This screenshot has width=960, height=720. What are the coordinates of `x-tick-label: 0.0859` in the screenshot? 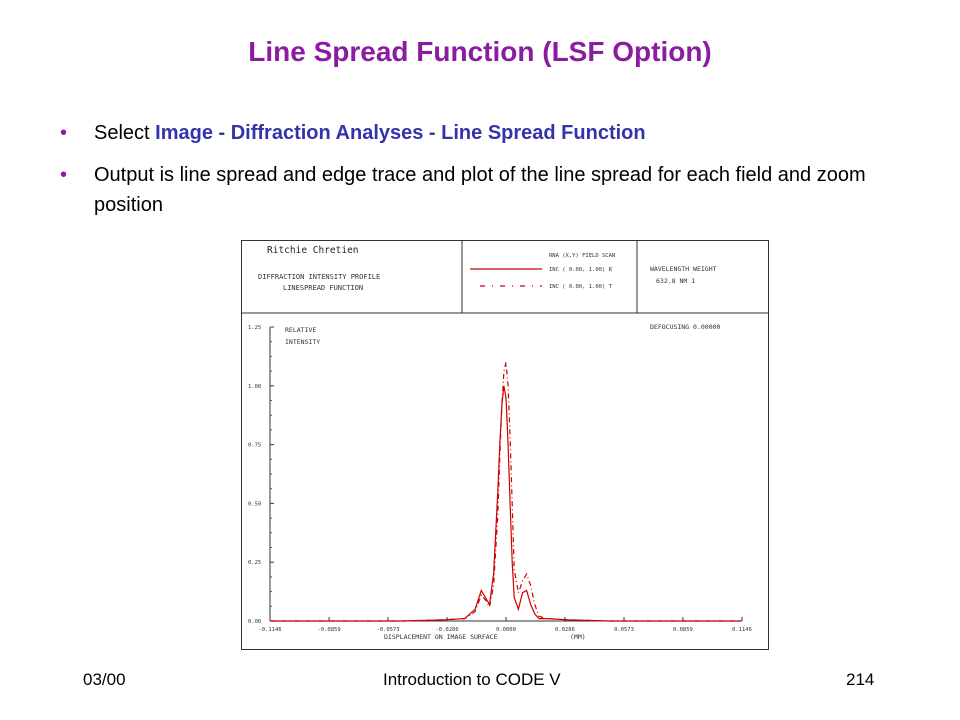 It's located at (683, 630).